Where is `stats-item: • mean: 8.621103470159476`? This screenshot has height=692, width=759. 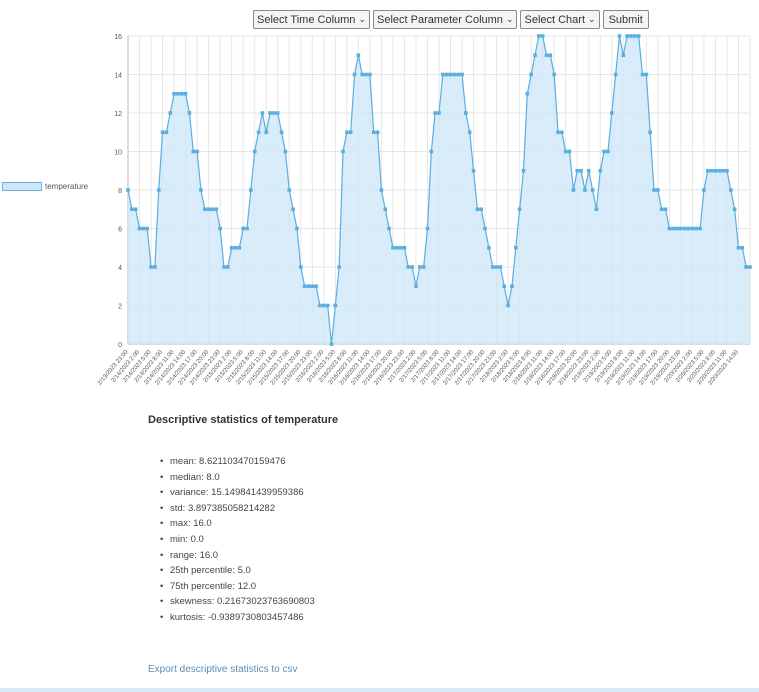 stats-item: • mean: 8.621103470159476 is located at coordinates (237, 462).